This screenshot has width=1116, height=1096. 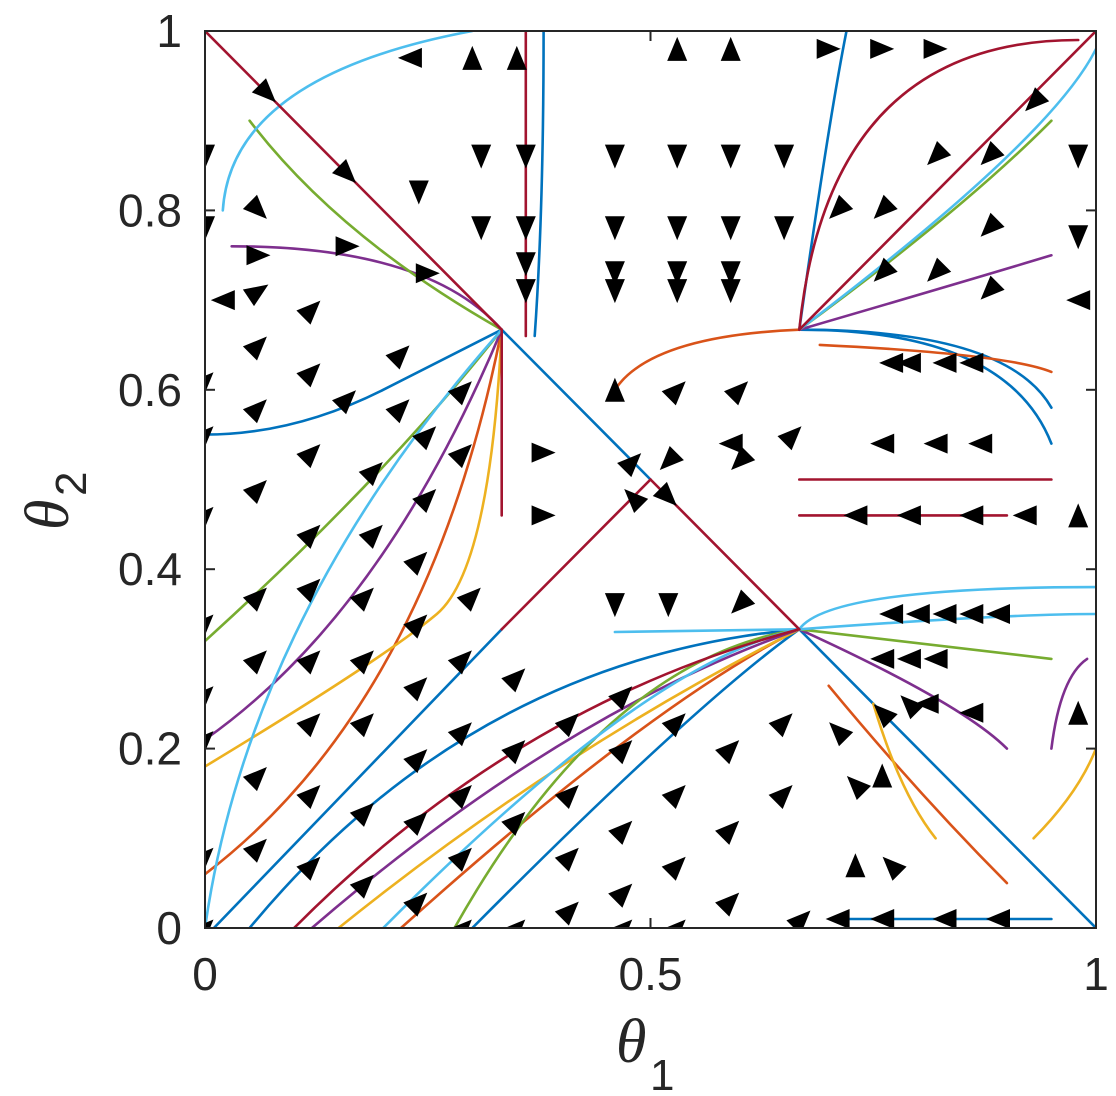 What do you see at coordinates (150, 749) in the screenshot?
I see `y-tick-label-1: 0.2` at bounding box center [150, 749].